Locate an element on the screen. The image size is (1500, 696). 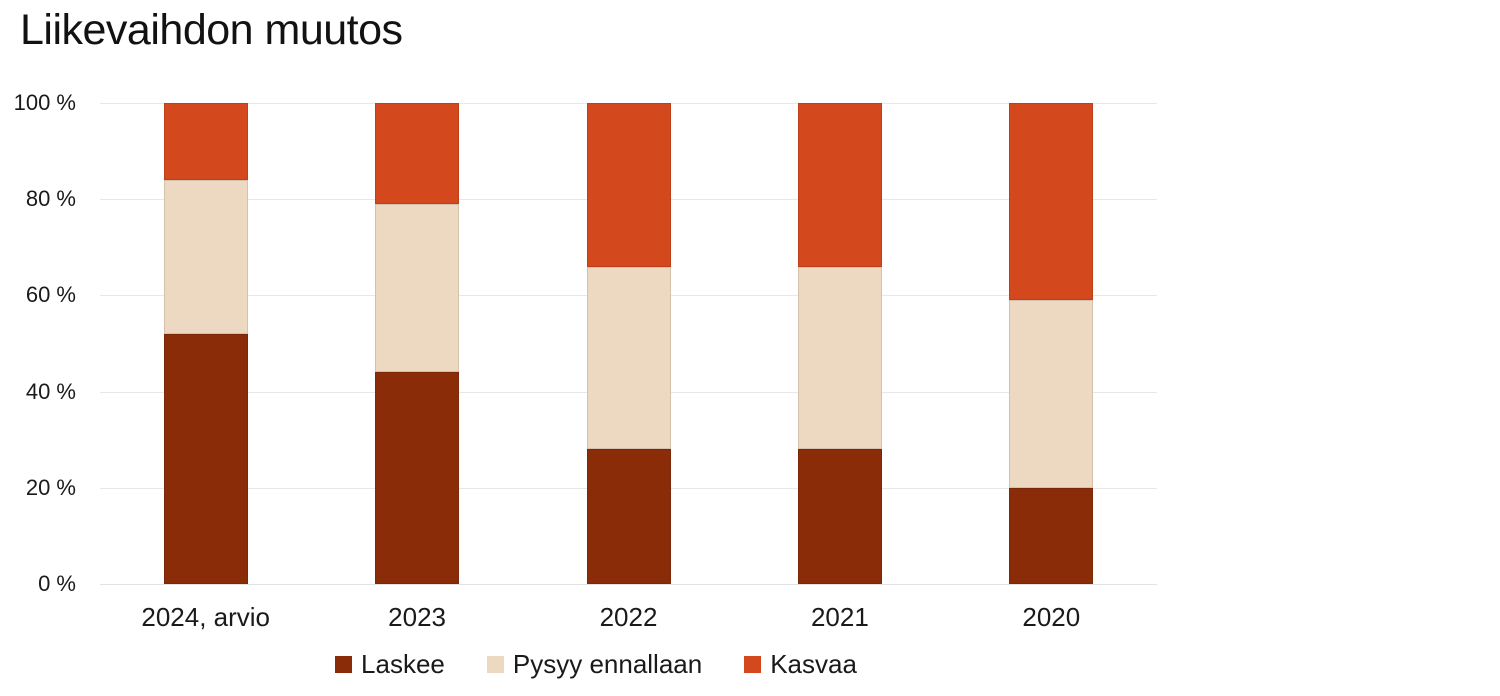
bar-2022 is located at coordinates (628, 343).